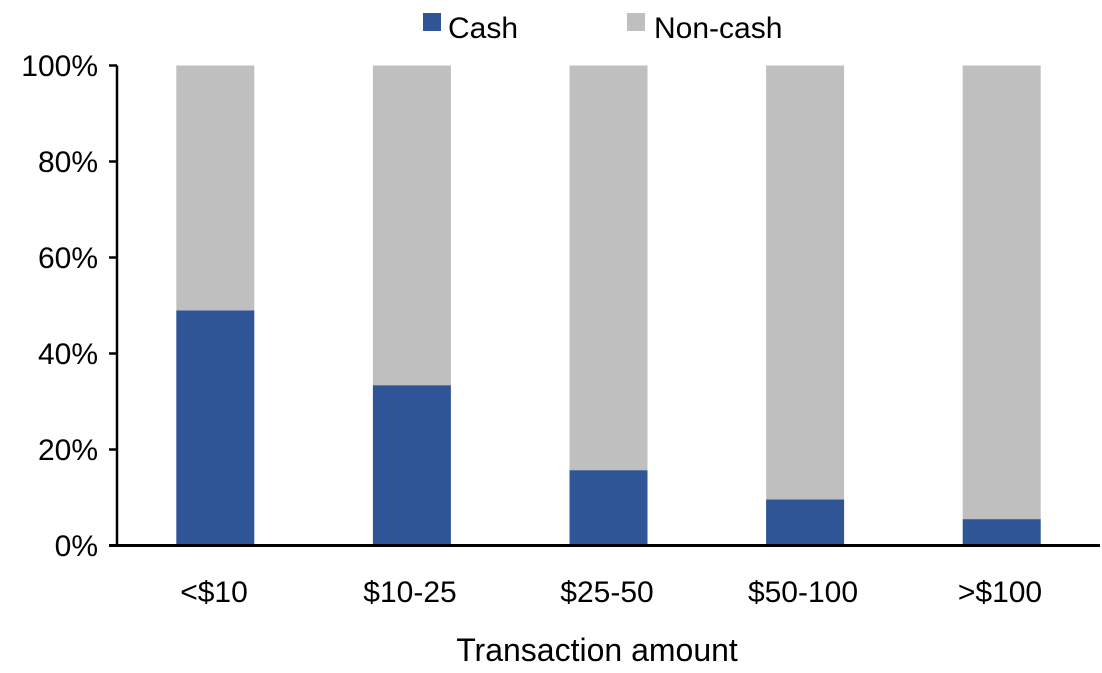 This screenshot has width=1102, height=673. Describe the element at coordinates (606, 592) in the screenshot. I see `x-tick-label: $25-50` at that location.